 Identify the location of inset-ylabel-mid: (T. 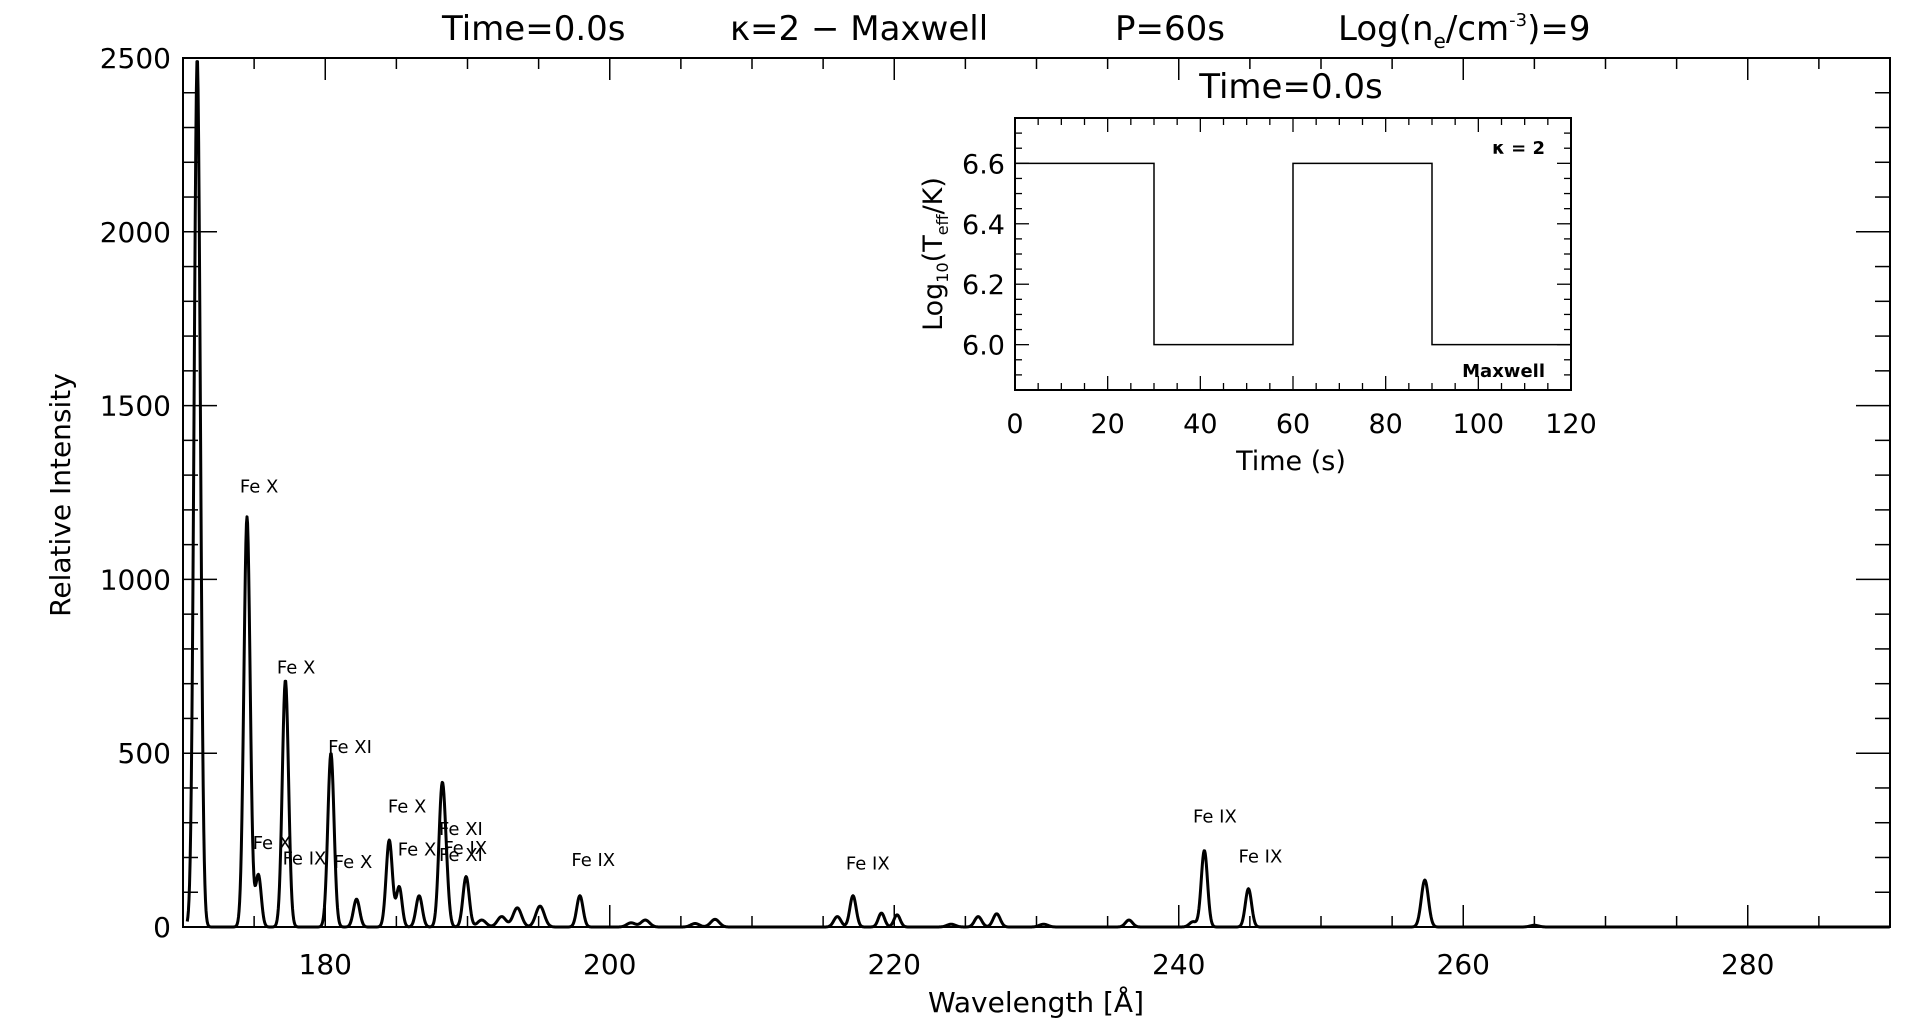
(933, 249).